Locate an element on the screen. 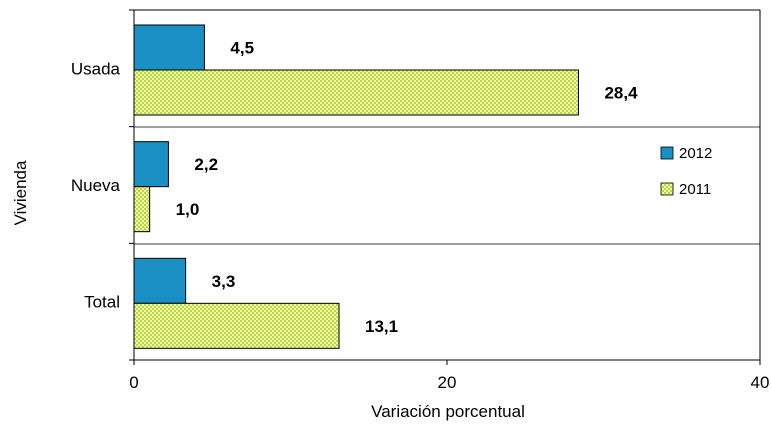 Image resolution: width=771 pixels, height=426 pixels. legend-label-2012: 2012 is located at coordinates (695, 153).